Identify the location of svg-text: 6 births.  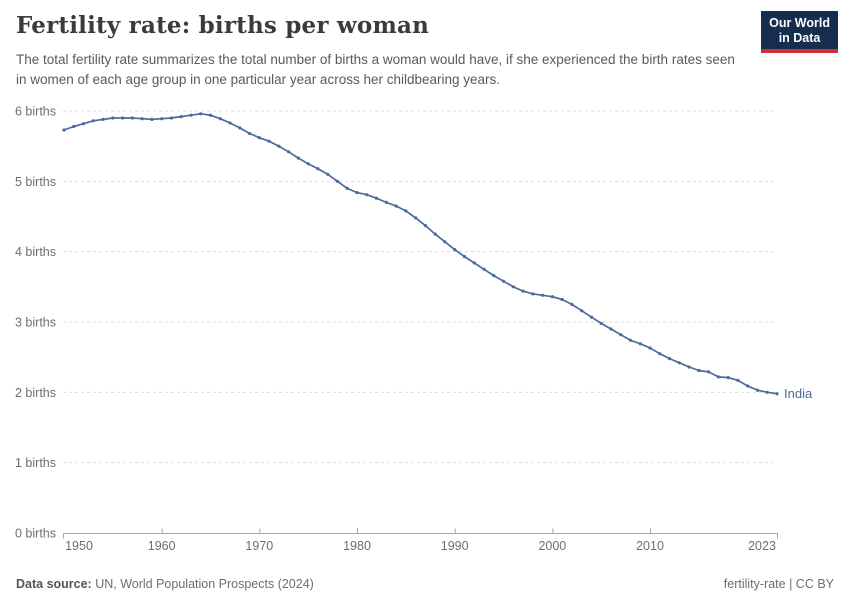
(35, 112).